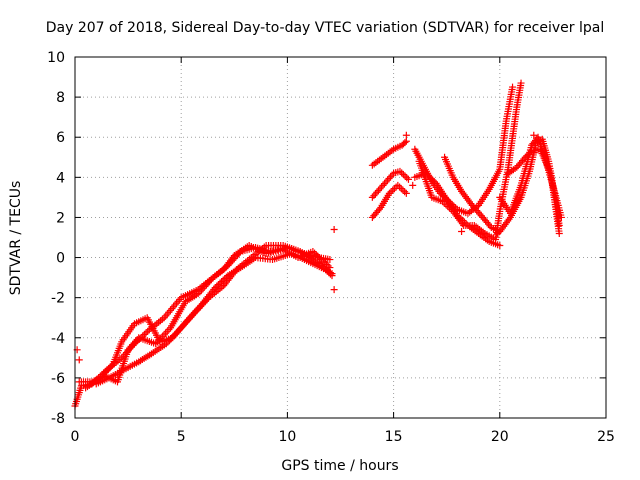 The image size is (640, 480). Describe the element at coordinates (287, 437) in the screenshot. I see `x-tick-label: 10` at that location.